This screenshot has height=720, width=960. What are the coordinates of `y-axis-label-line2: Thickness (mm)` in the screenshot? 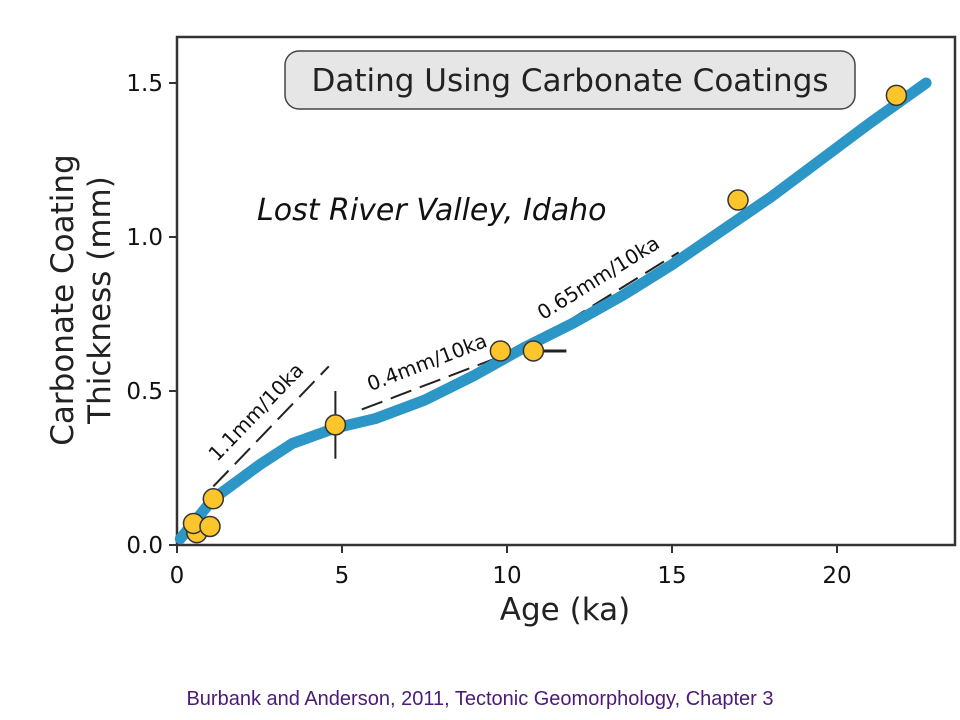 It's located at (100, 300).